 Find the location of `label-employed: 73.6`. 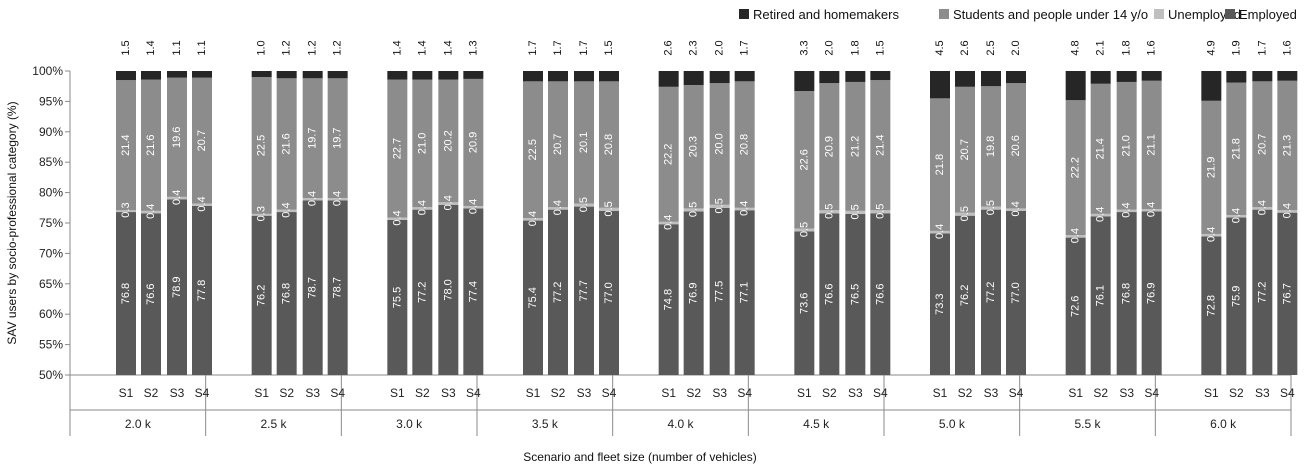

label-employed: 73.6 is located at coordinates (804, 303).